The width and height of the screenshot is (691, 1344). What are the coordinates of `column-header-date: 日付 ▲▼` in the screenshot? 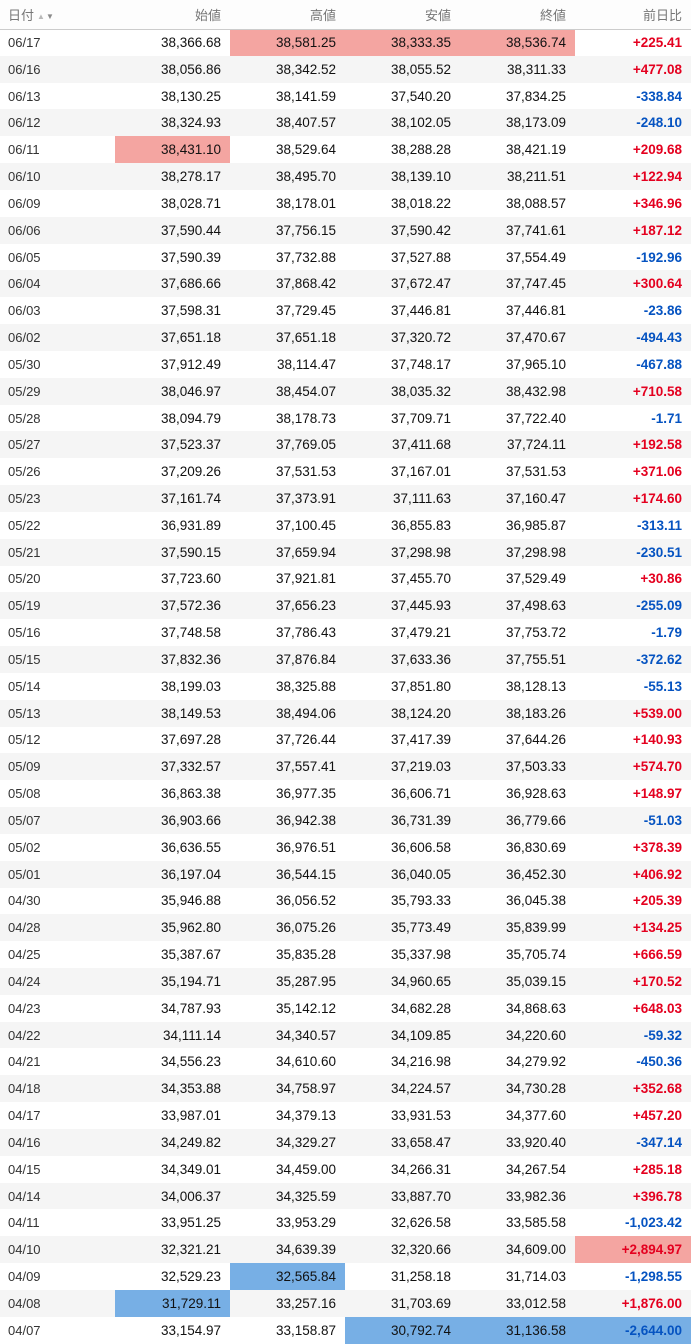 It's located at (57, 15).